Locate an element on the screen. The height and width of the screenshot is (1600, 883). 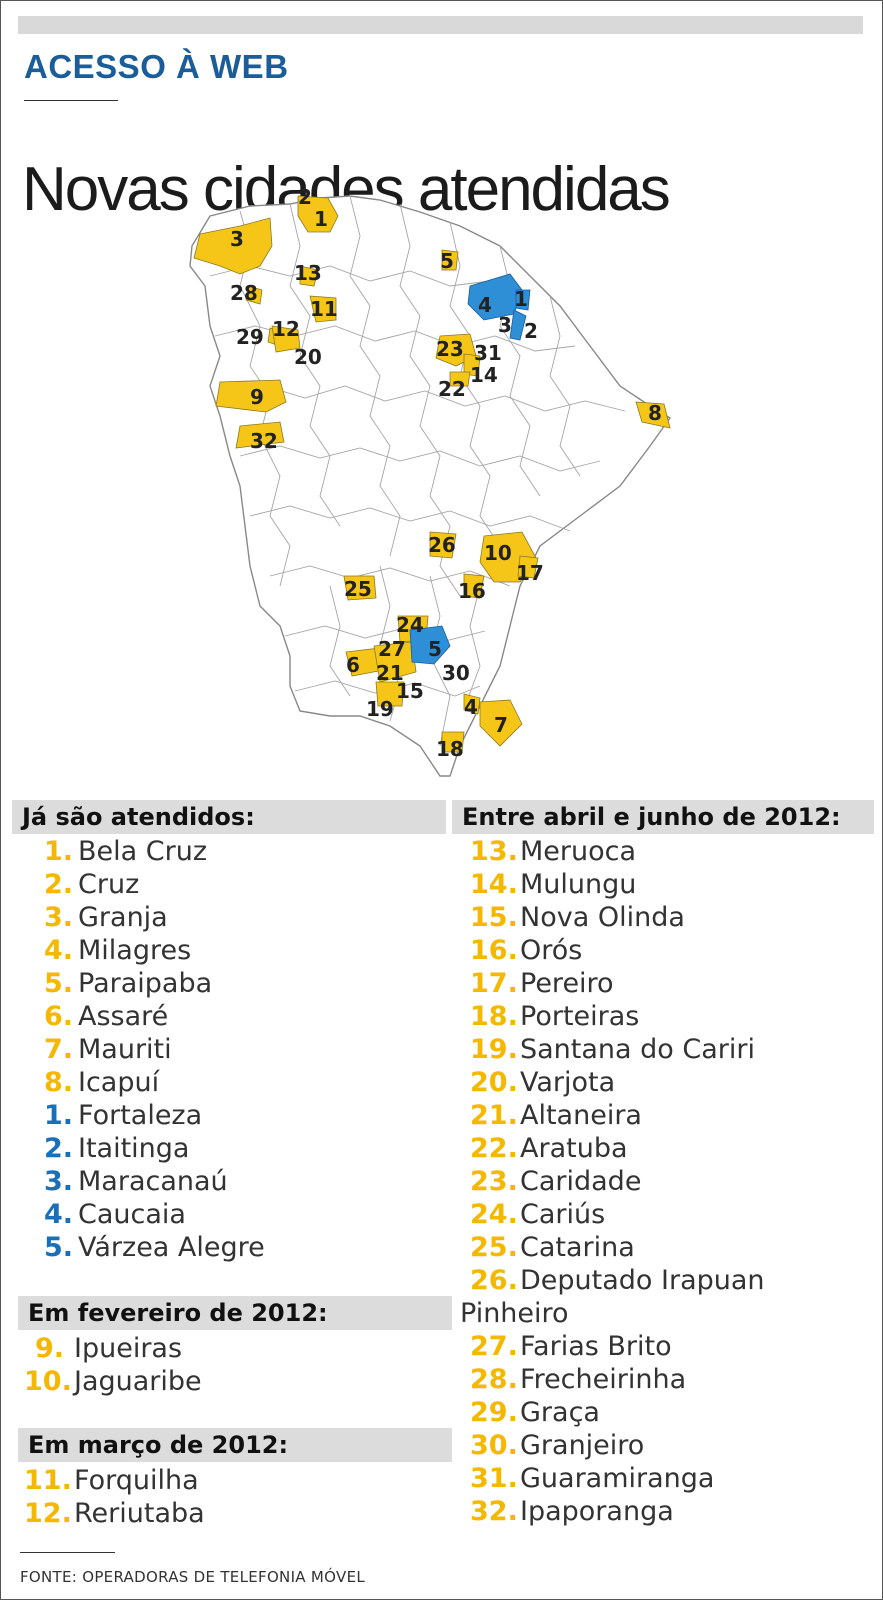
item-city: Santana do Cariri is located at coordinates (638, 1049).